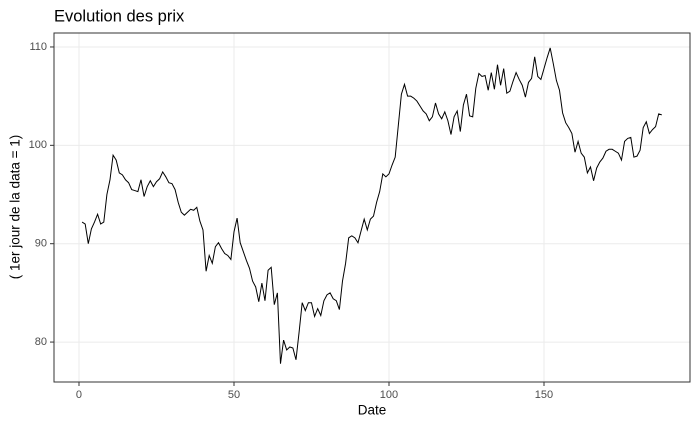  What do you see at coordinates (372, 410) in the screenshot?
I see `x-axis-title: Date` at bounding box center [372, 410].